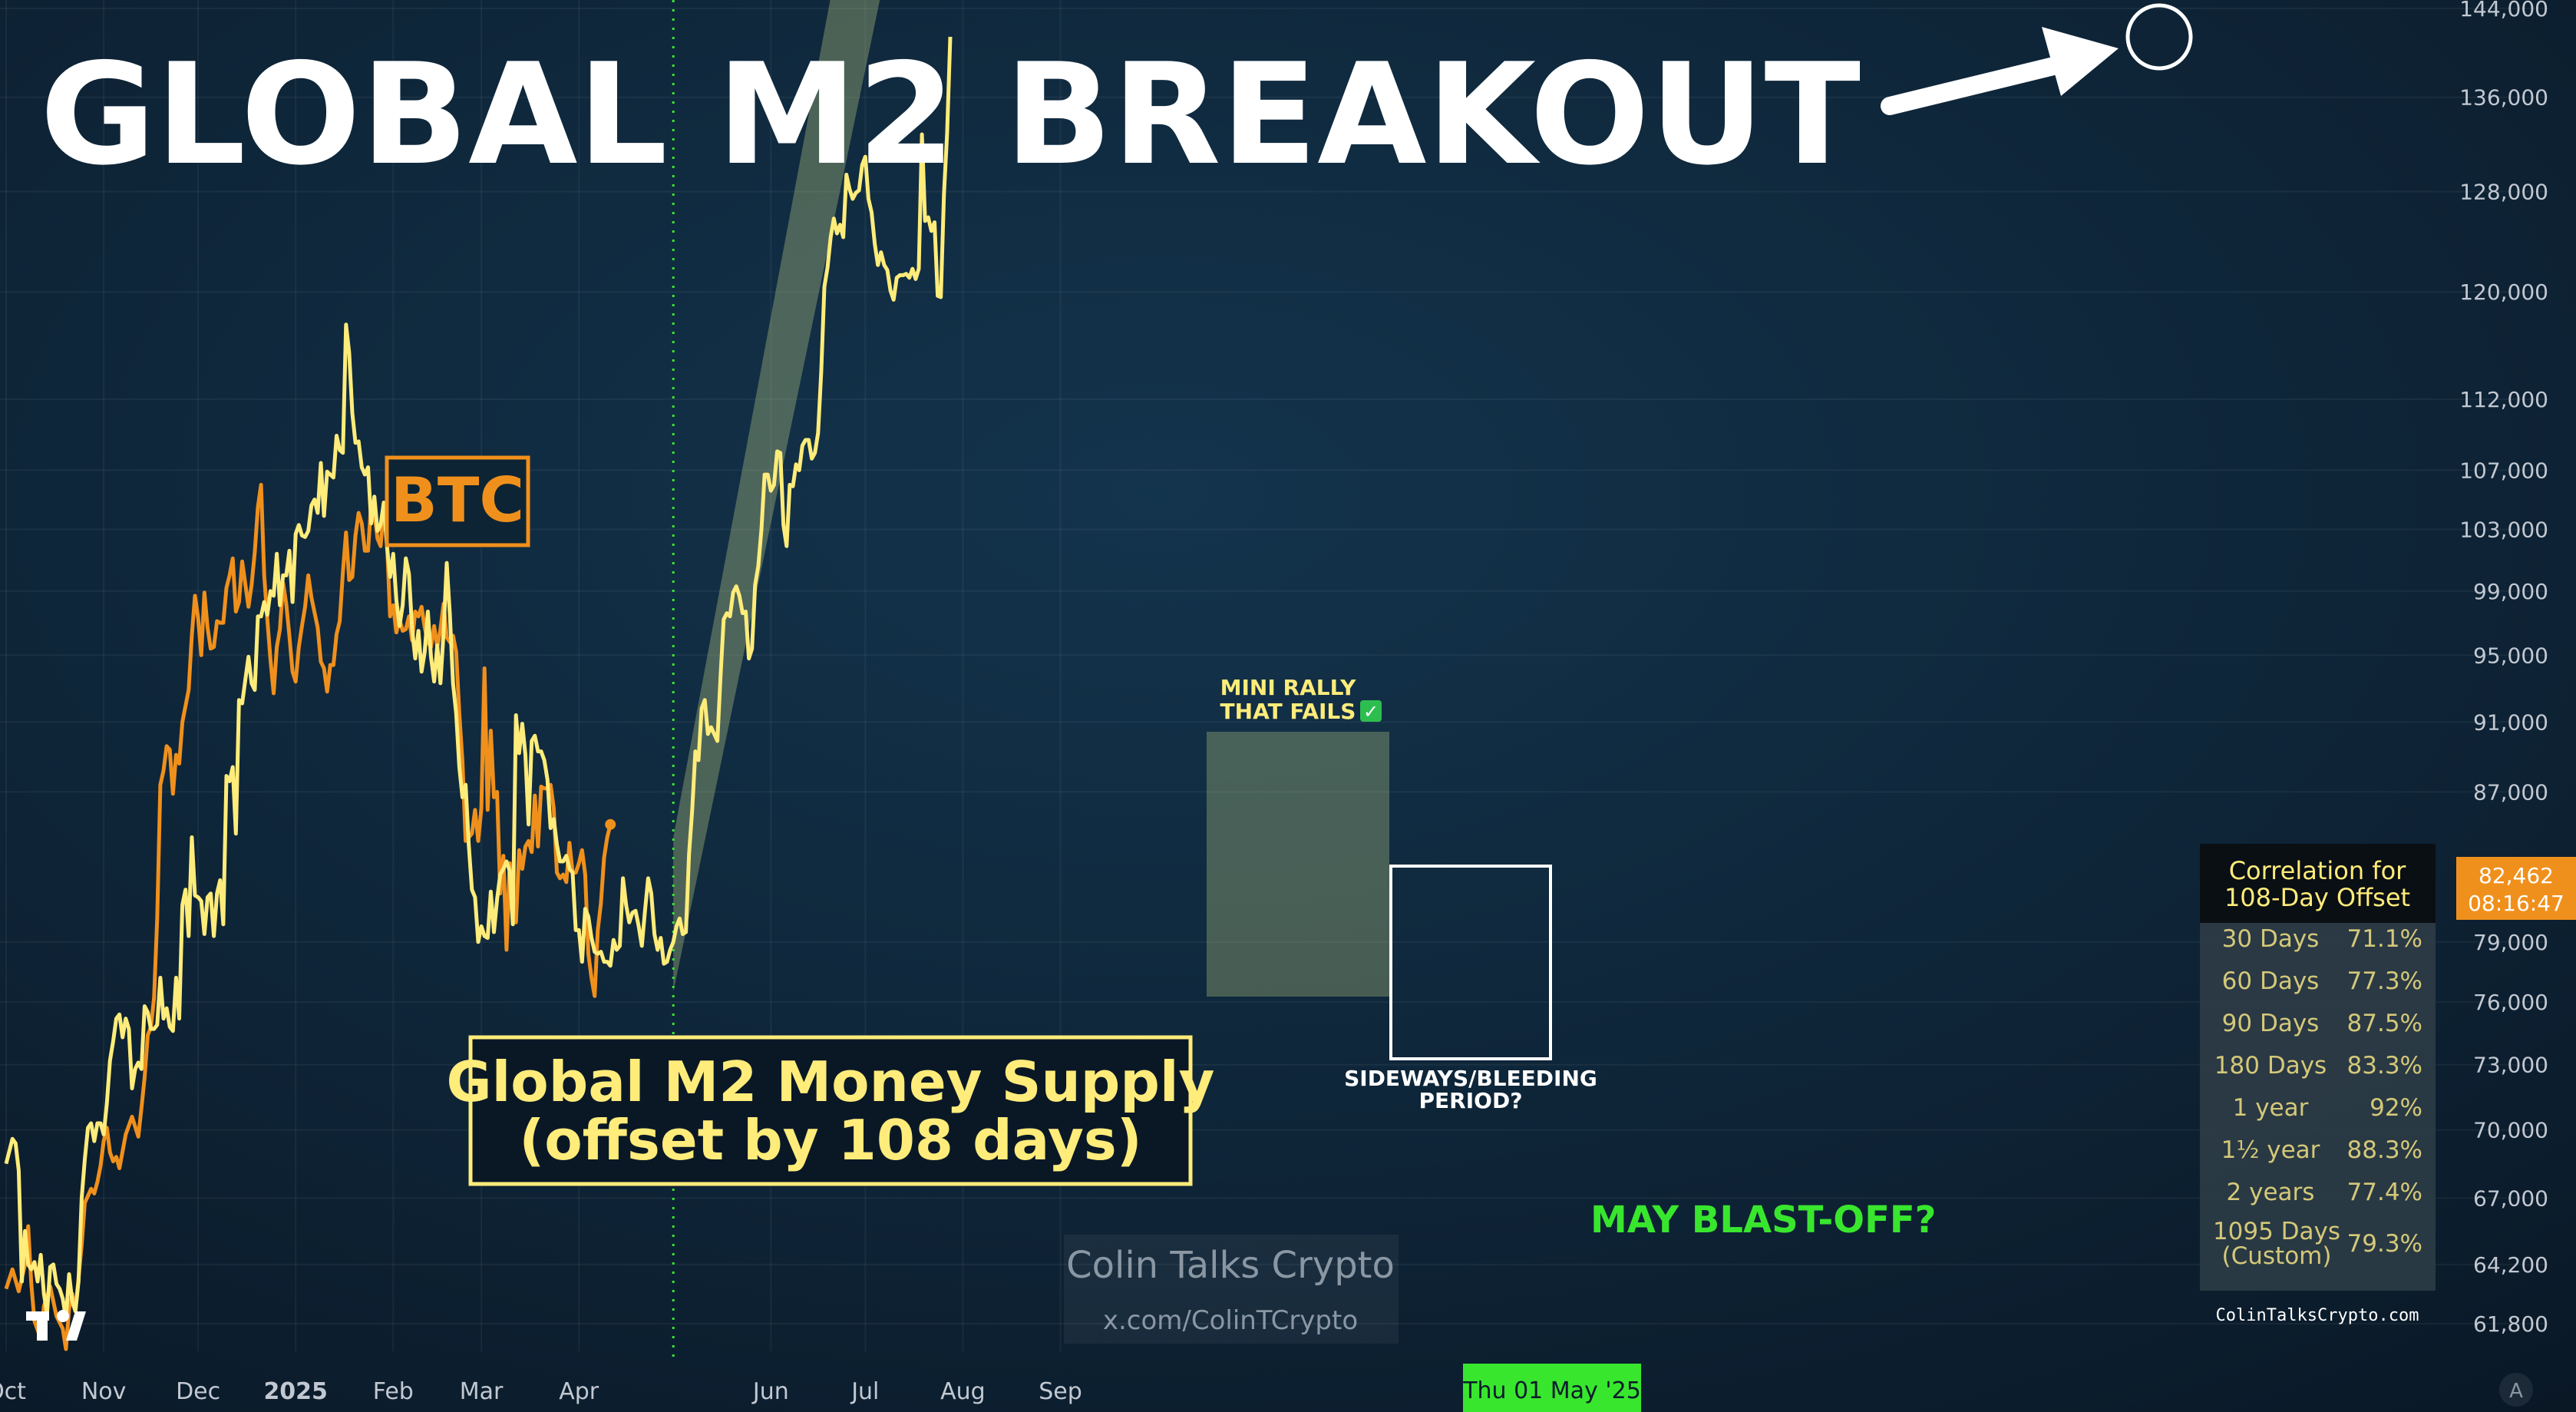 The width and height of the screenshot is (2576, 1412). What do you see at coordinates (2510, 1265) in the screenshot?
I see `price-axis-tick-label: 64,200` at bounding box center [2510, 1265].